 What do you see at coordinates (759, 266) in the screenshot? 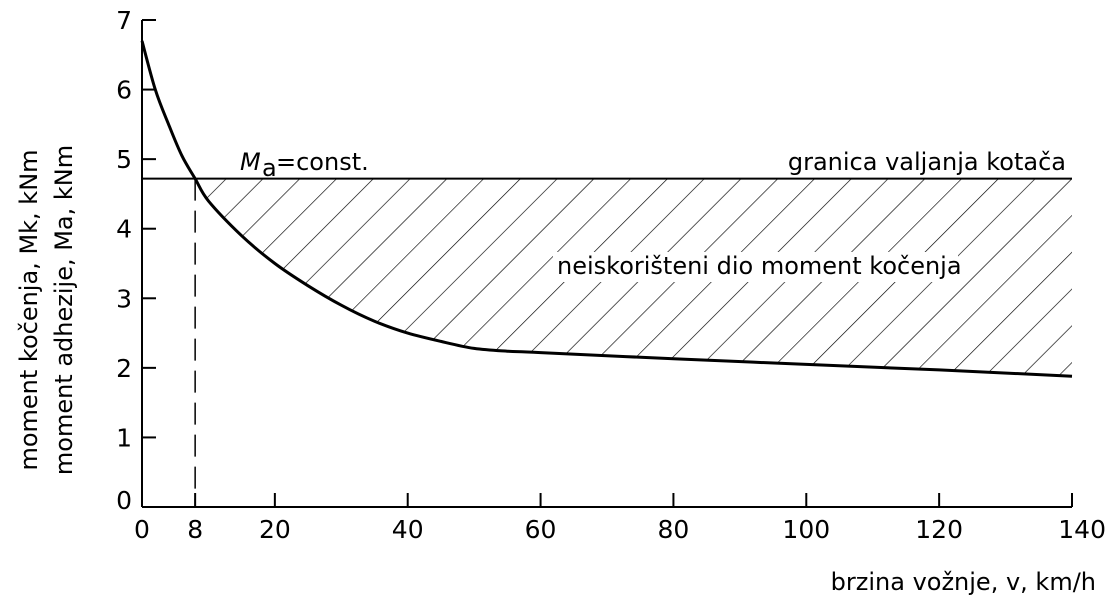
I see `region-label: neiskorišteni dio moment kočenja` at bounding box center [759, 266].